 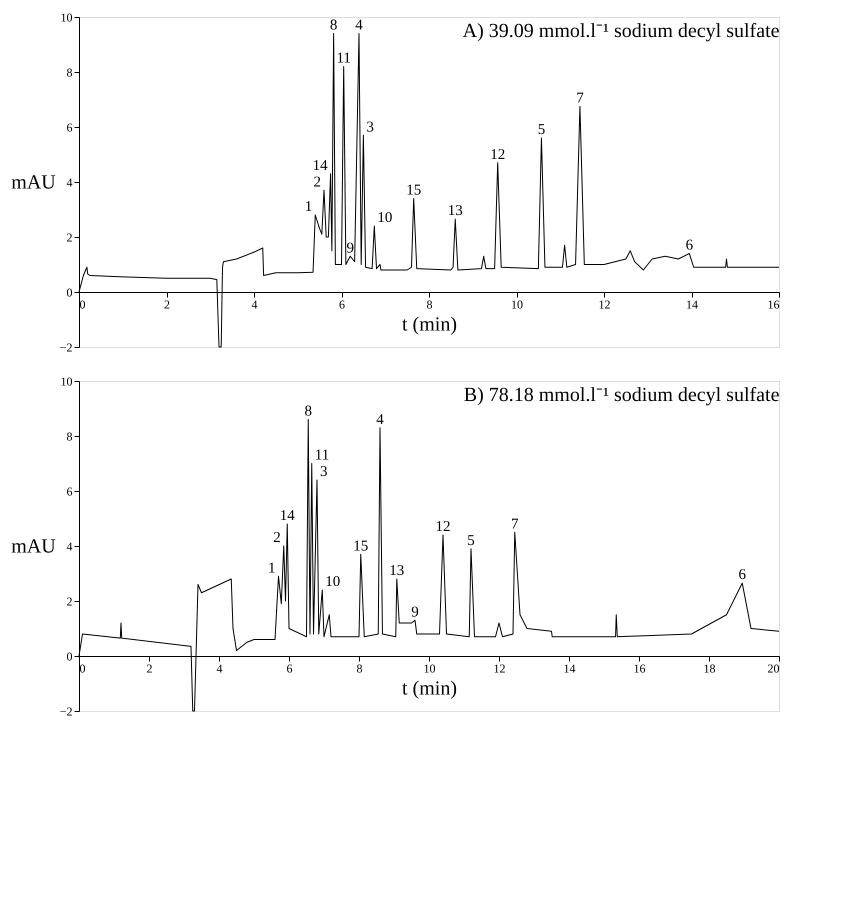 I want to click on x-tick-label: 18, so click(x=710, y=669).